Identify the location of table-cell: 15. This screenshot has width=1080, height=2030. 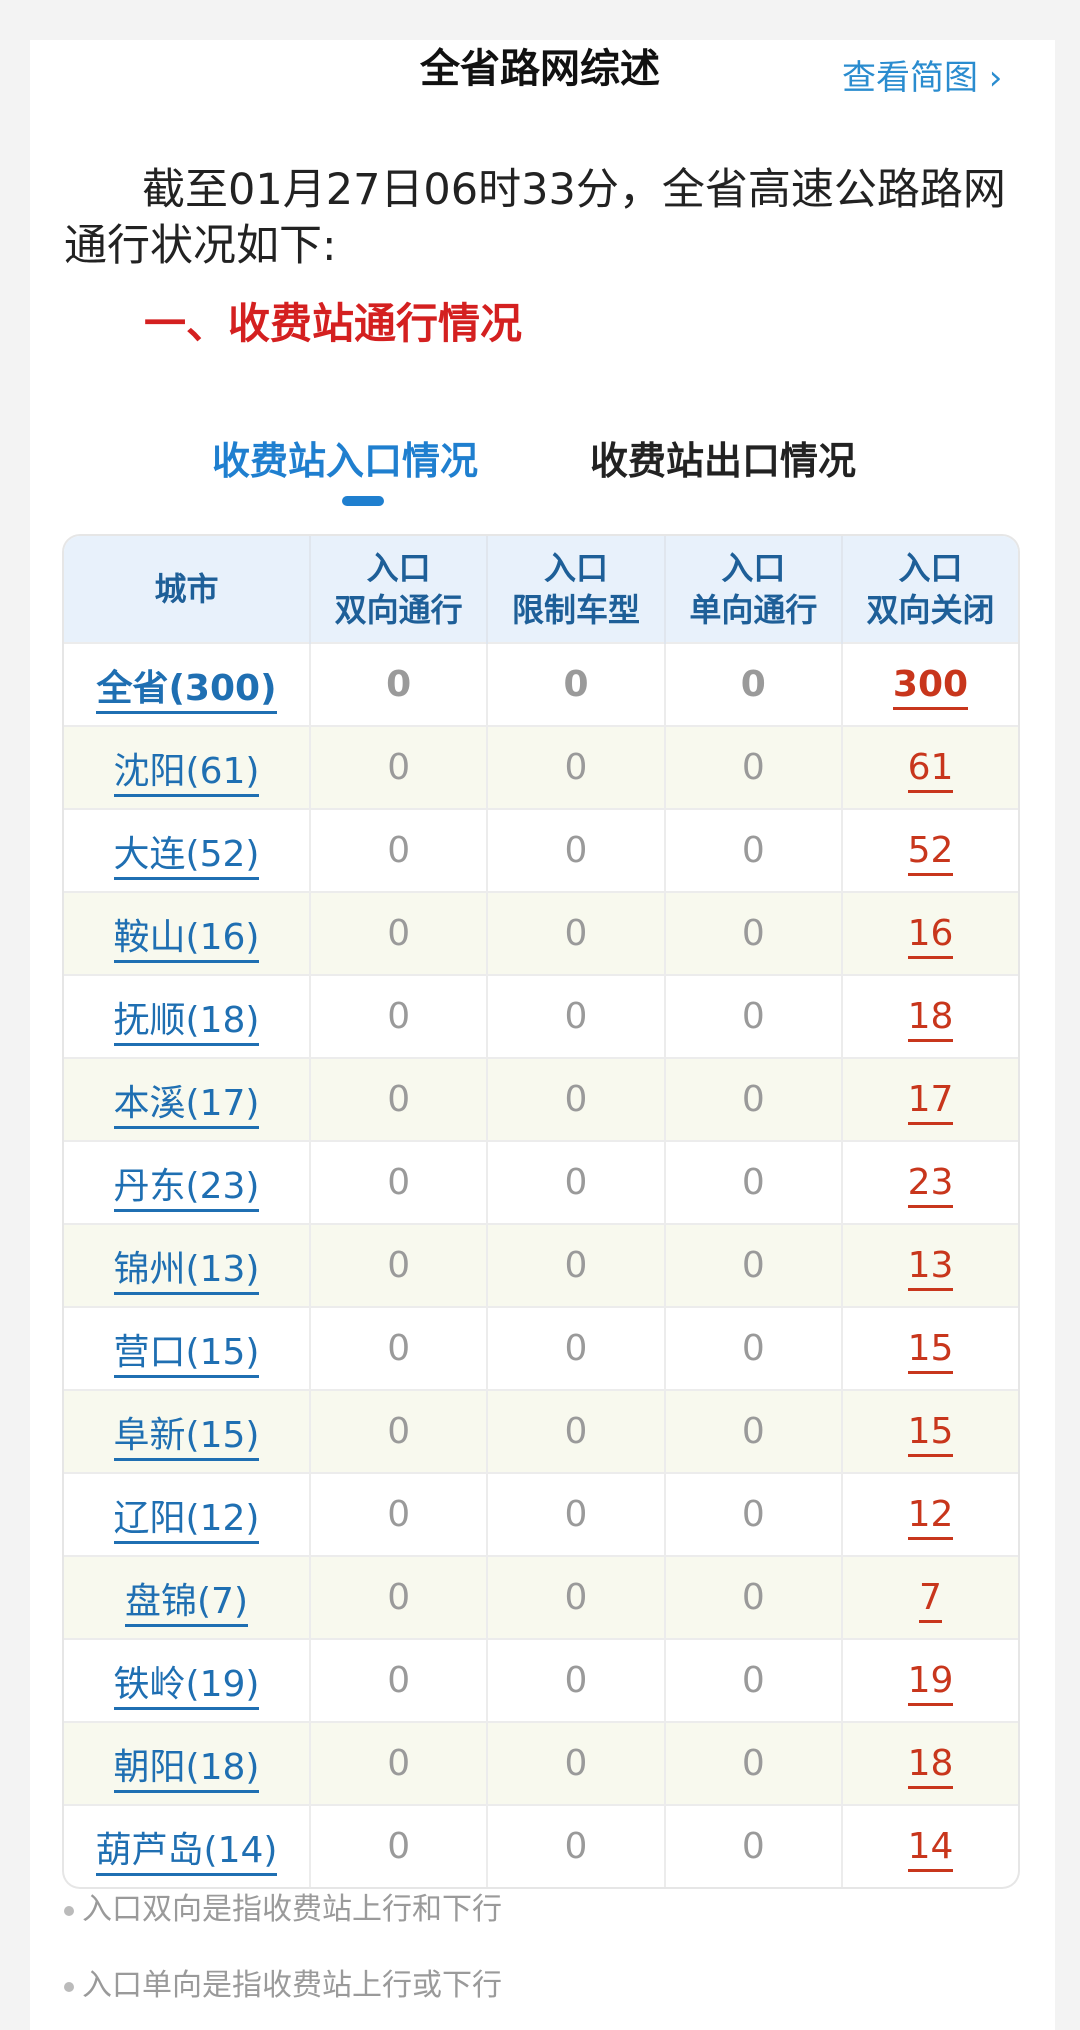
(929, 1348).